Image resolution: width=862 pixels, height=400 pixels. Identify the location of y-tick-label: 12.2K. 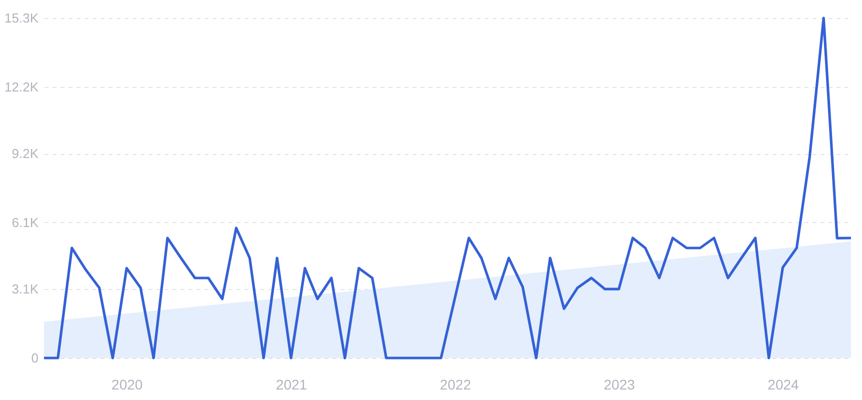
(21, 86).